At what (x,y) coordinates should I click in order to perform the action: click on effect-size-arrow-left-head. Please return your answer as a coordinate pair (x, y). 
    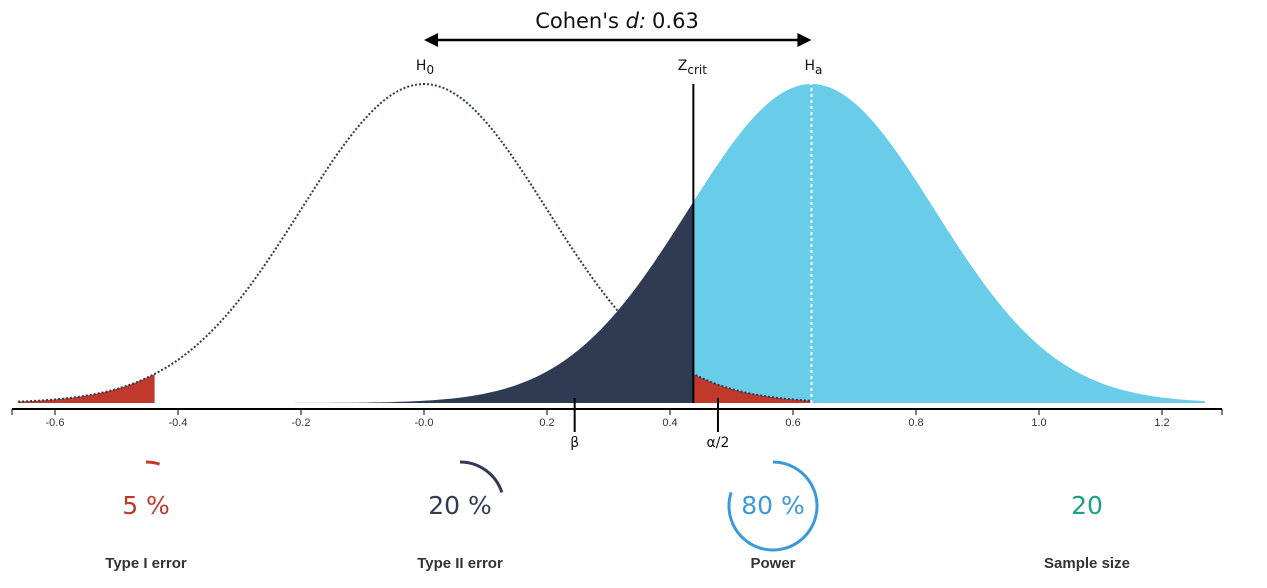
    Looking at the image, I should click on (431, 40).